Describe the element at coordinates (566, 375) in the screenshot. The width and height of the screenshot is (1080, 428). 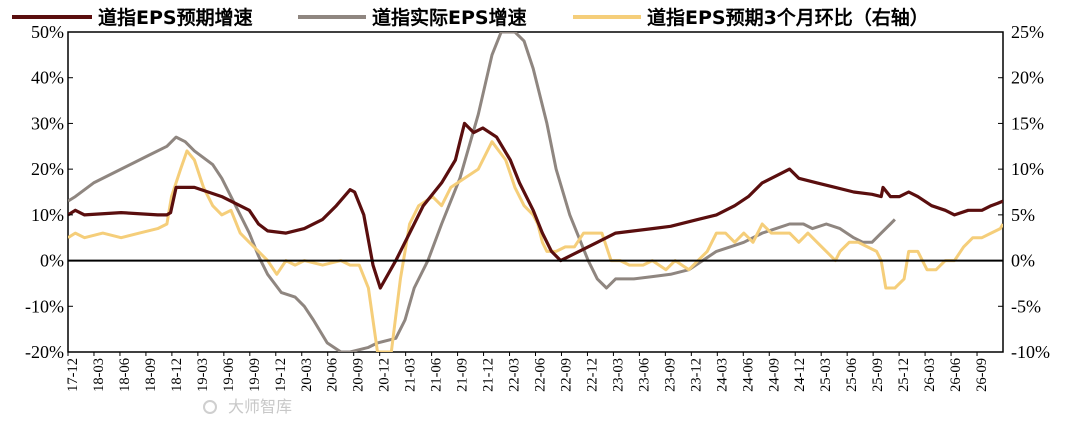
I see `x-tick-label: 22-09` at that location.